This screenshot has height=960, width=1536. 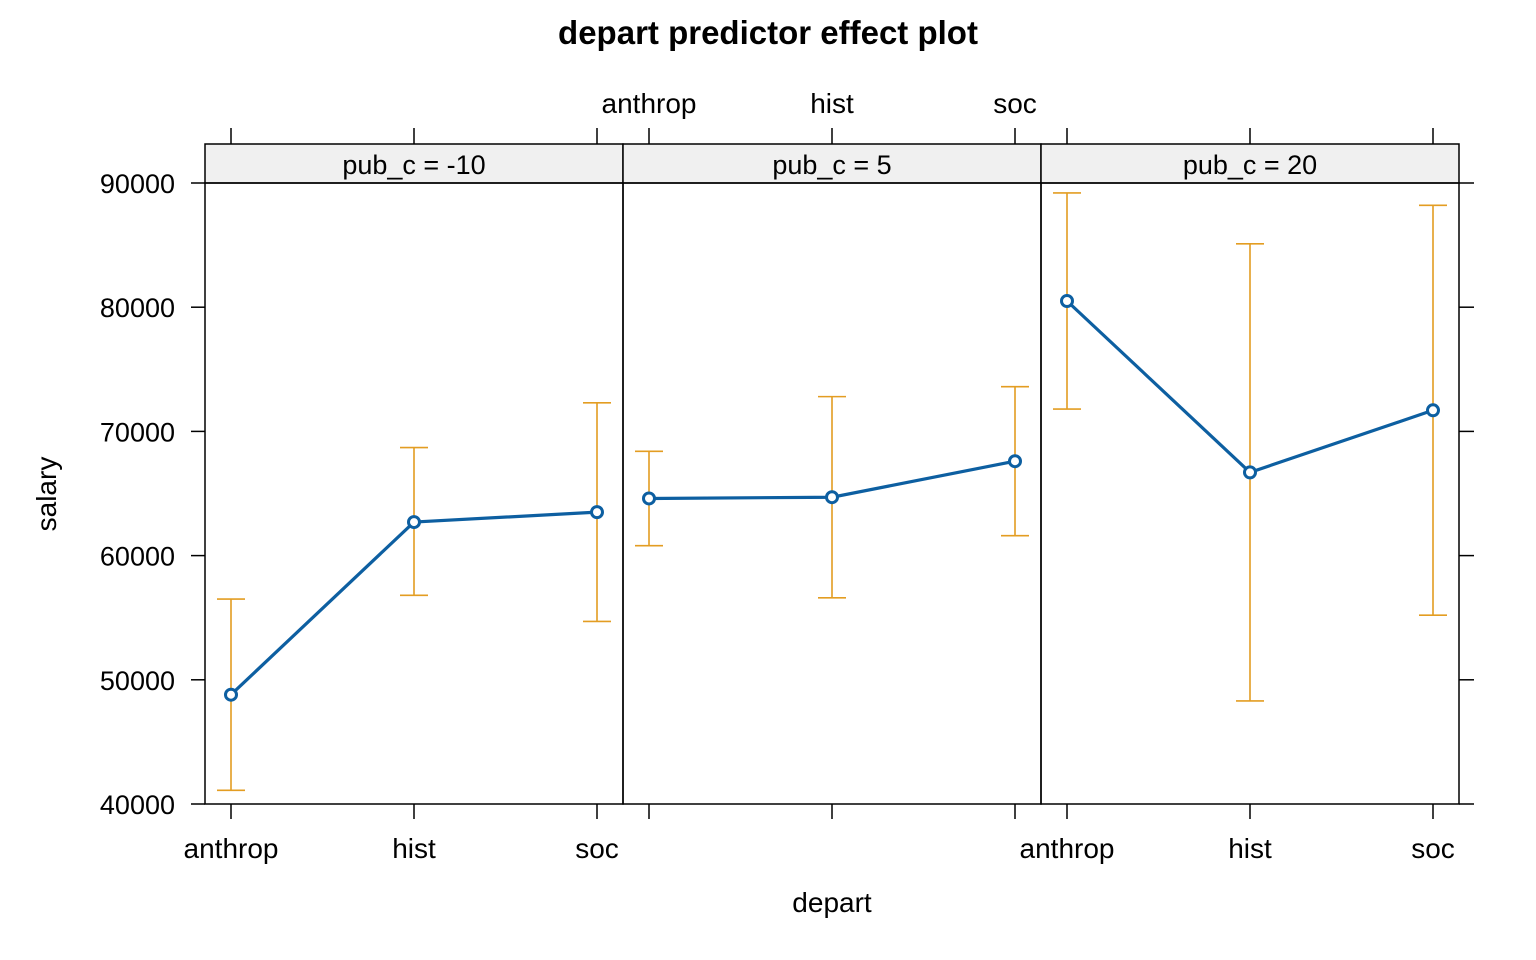 I want to click on x-tick-label-top: soc, so click(x=1015, y=103).